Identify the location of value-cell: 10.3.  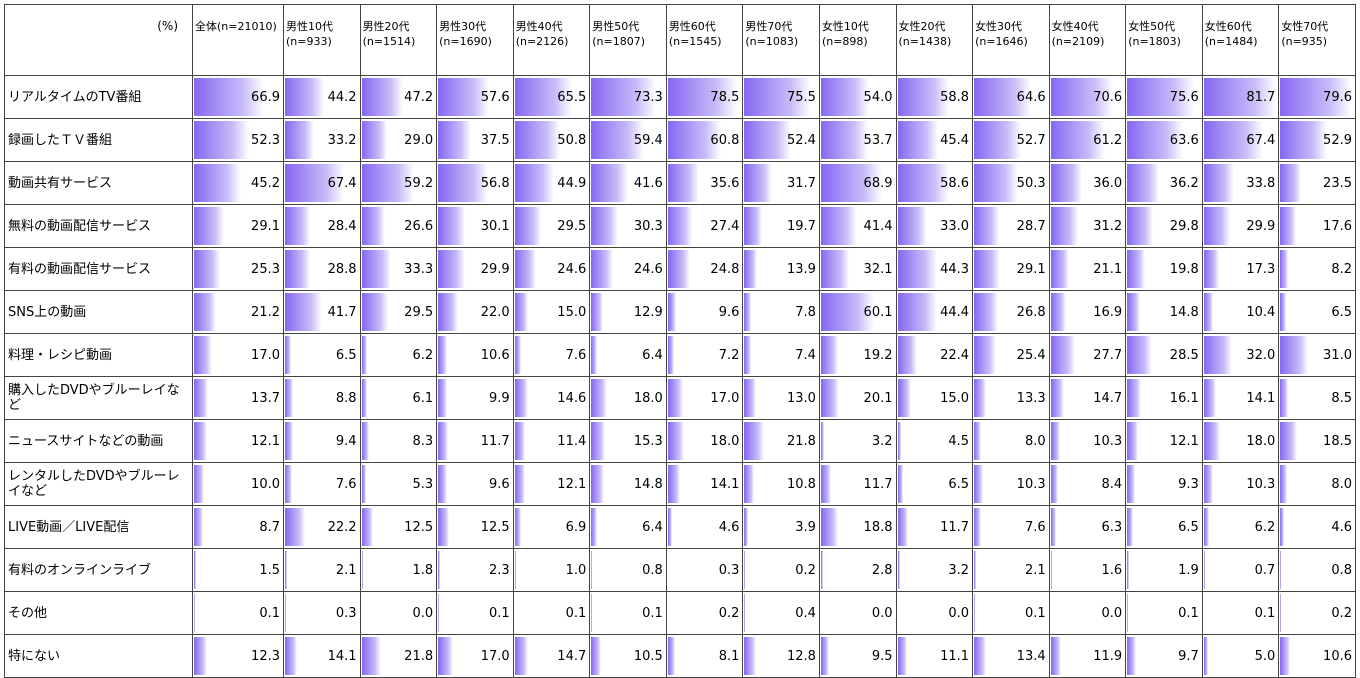
(1240, 484).